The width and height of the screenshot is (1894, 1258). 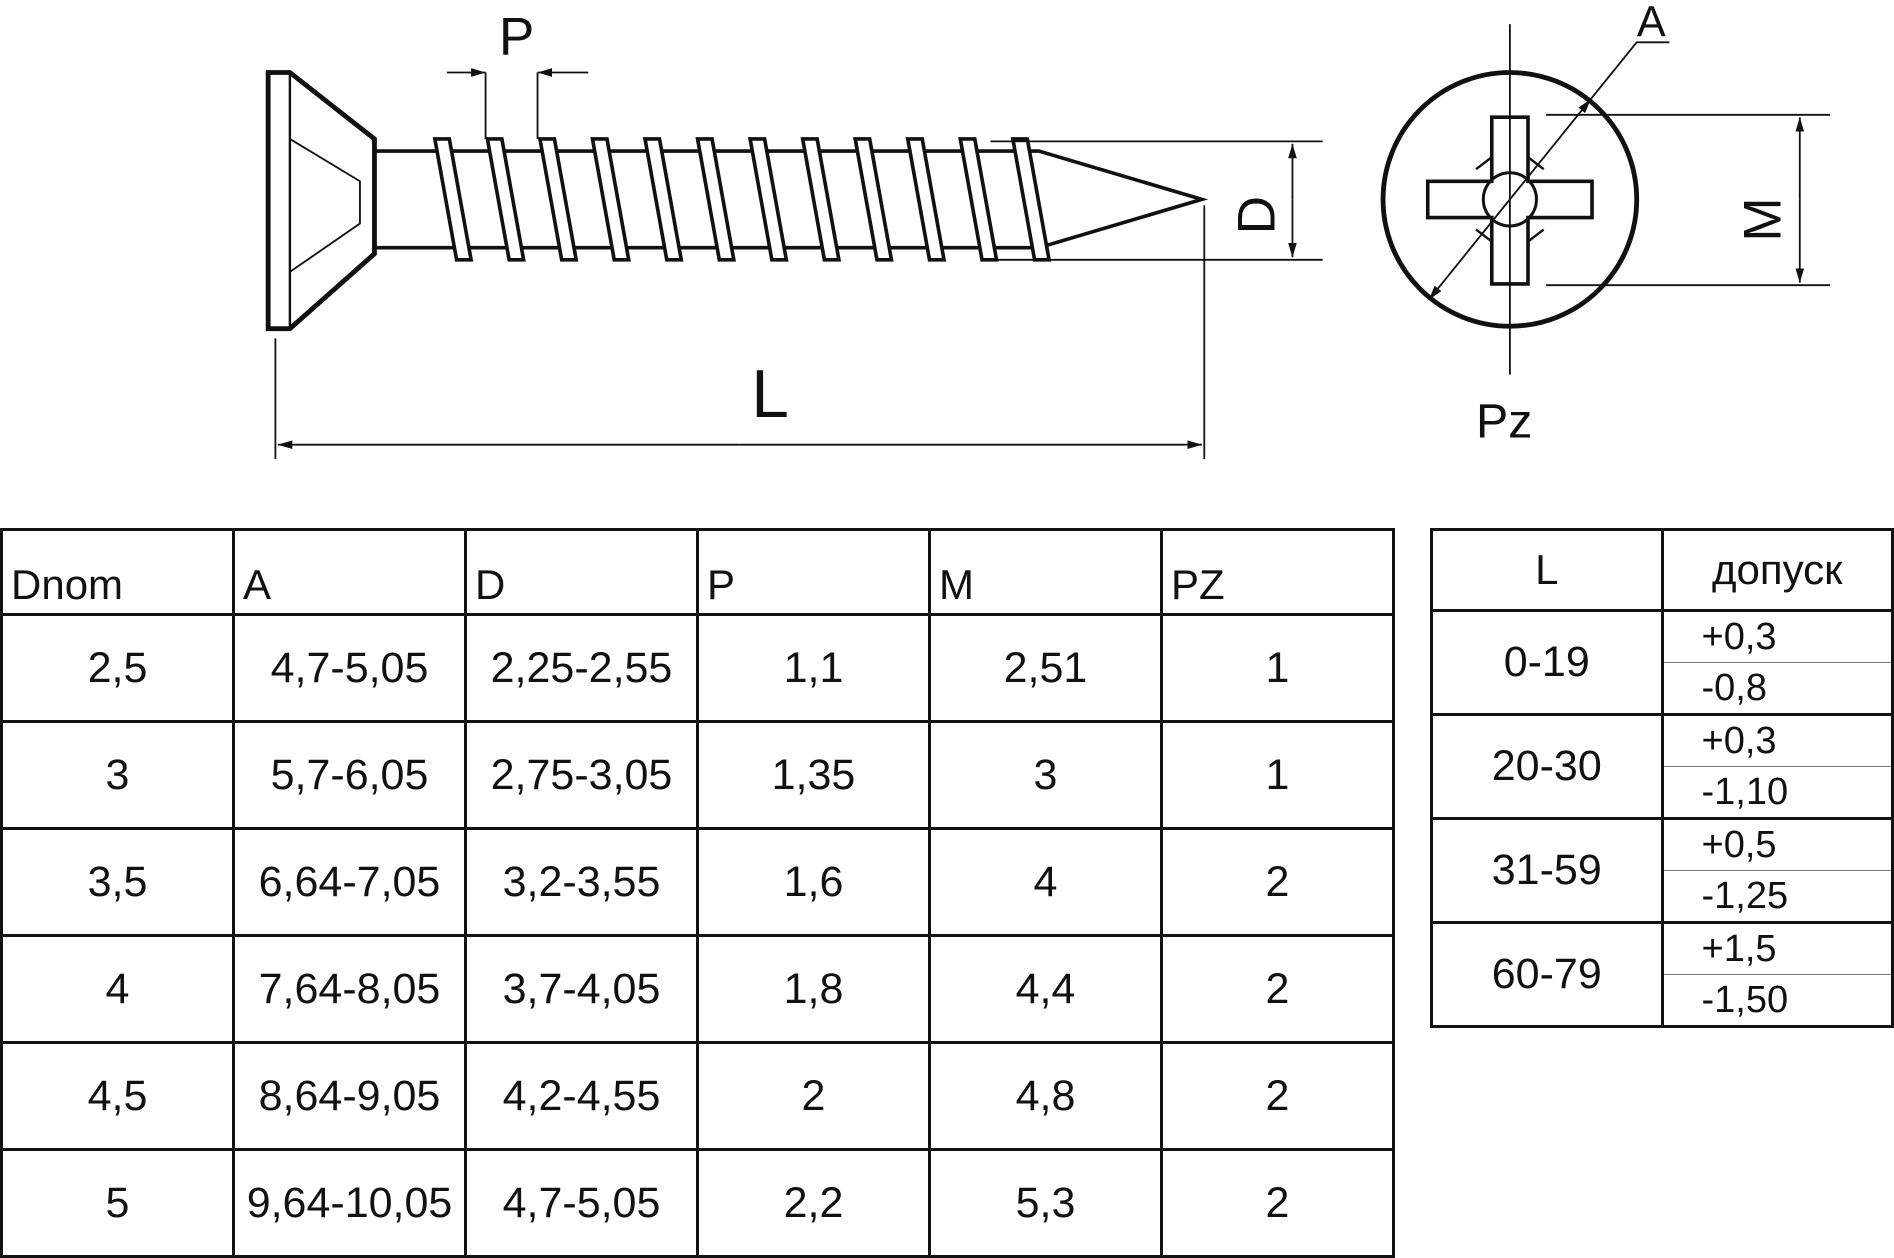 I want to click on tolerance-minus: -1,10, so click(x=1777, y=793).